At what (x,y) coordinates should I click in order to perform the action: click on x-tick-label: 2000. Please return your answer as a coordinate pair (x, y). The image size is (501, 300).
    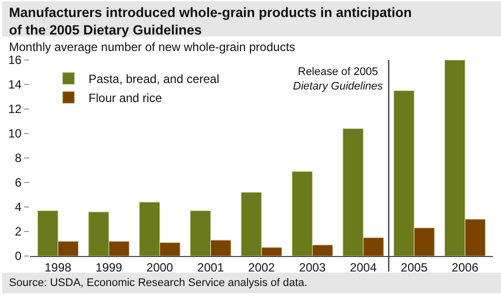
    Looking at the image, I should click on (160, 267).